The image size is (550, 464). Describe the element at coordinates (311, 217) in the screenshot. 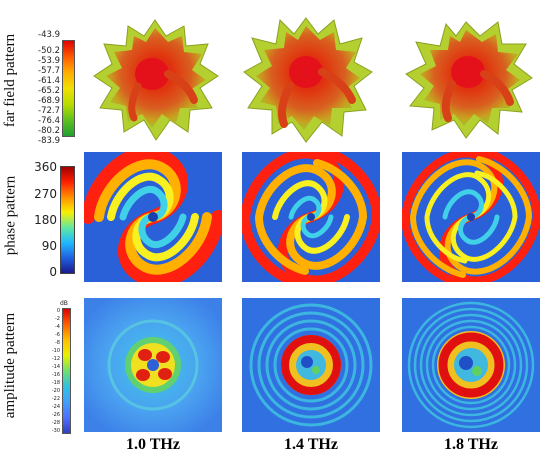

I see `phase-pattern-1-4-thz` at that location.